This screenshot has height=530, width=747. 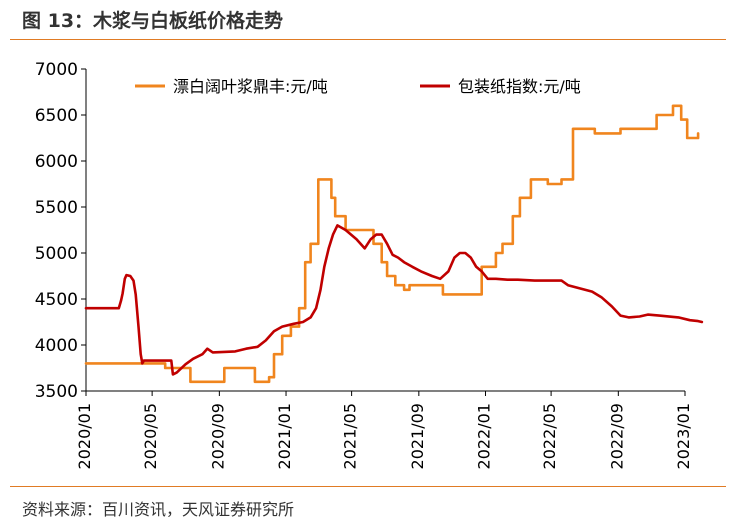 What do you see at coordinates (368, 486) in the screenshot?
I see `source-divider` at bounding box center [368, 486].